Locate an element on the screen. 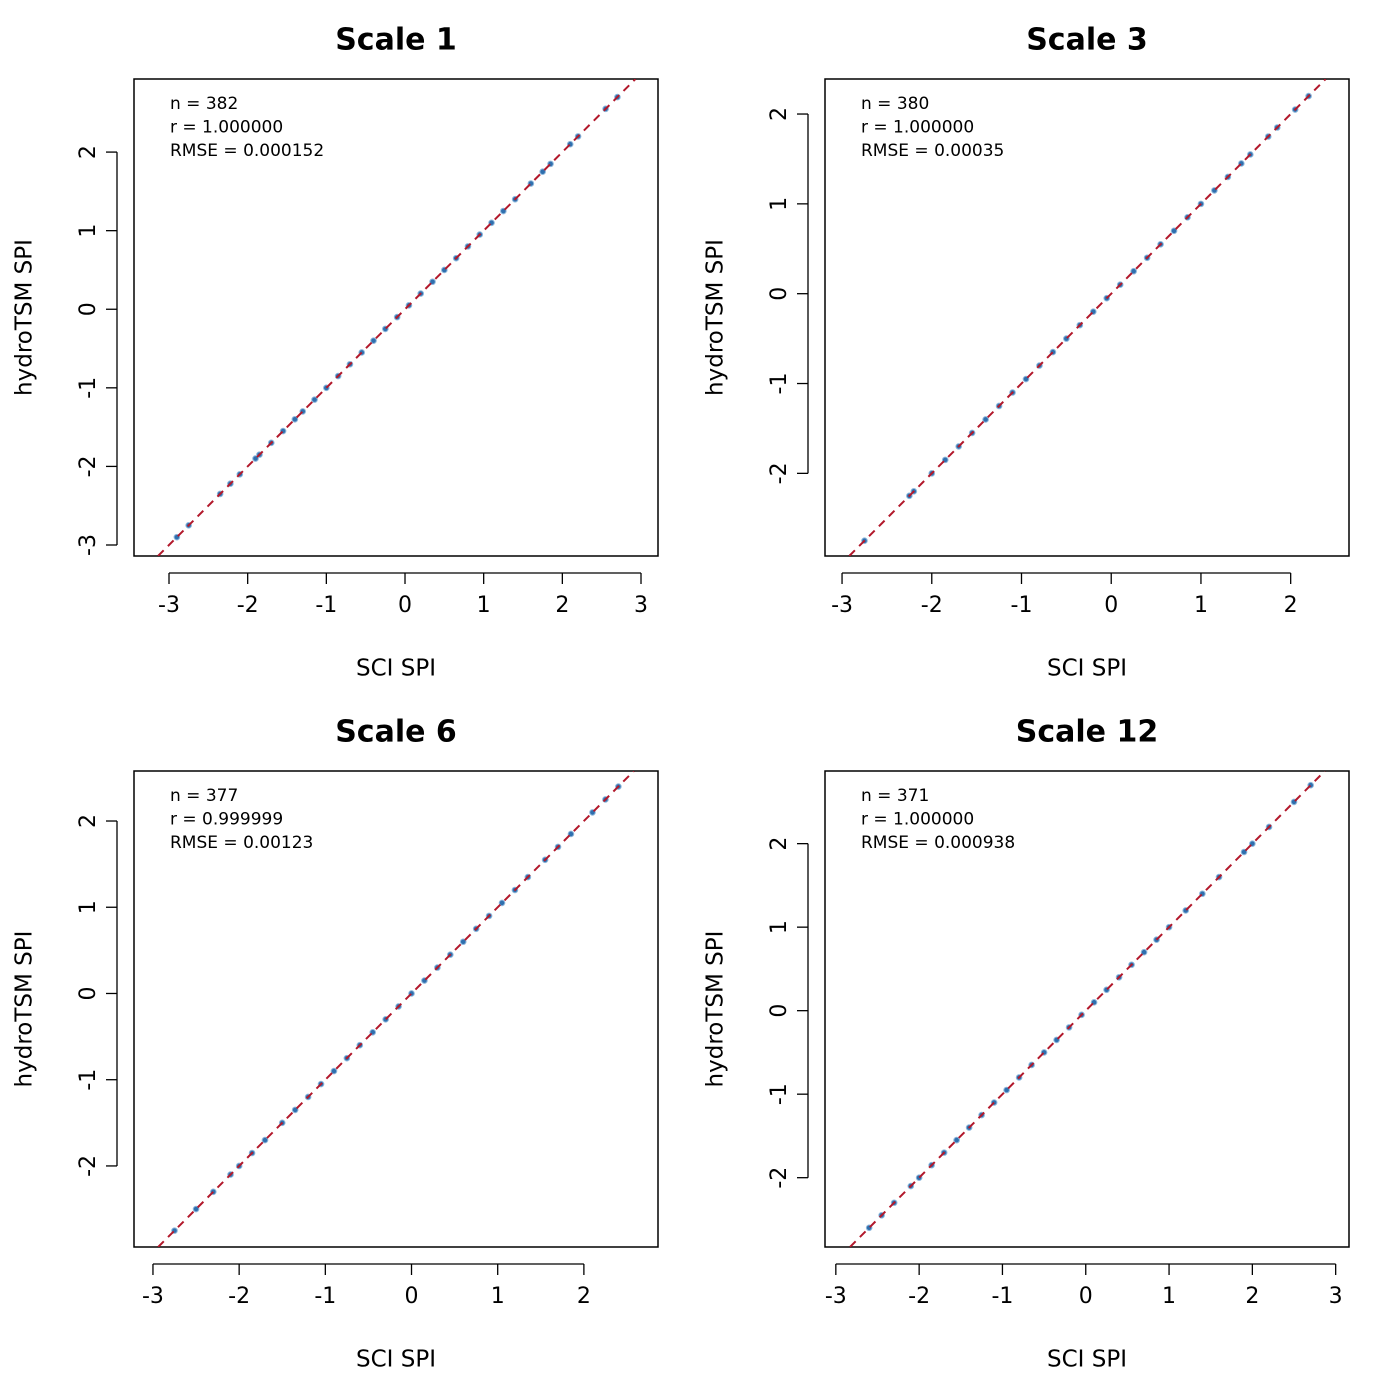 This screenshot has height=1382, width=1382. annotation: RMSE = 0.00035 is located at coordinates (932, 151).